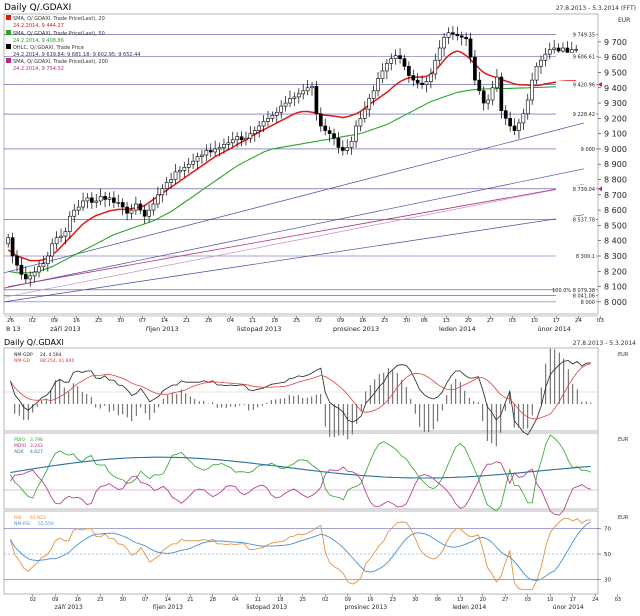 The width and height of the screenshot is (640, 616). I want to click on x-tick-label: 30, so click(406, 321).